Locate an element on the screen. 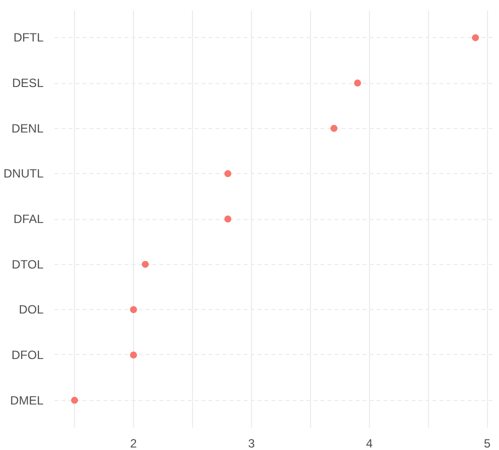 This screenshot has width=499, height=450. y-tick-label: DFAL is located at coordinates (28, 219).